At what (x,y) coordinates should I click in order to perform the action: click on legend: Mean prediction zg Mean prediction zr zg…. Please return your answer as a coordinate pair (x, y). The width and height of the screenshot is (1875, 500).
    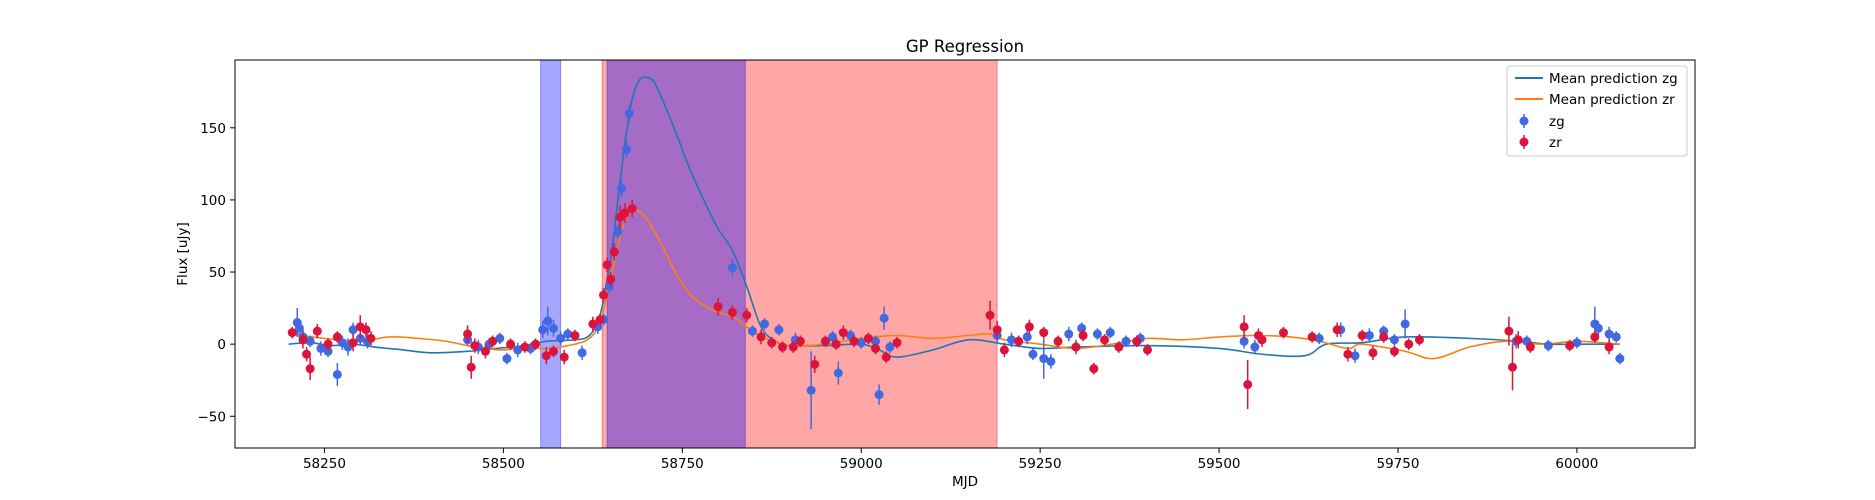
    Looking at the image, I should click on (1597, 111).